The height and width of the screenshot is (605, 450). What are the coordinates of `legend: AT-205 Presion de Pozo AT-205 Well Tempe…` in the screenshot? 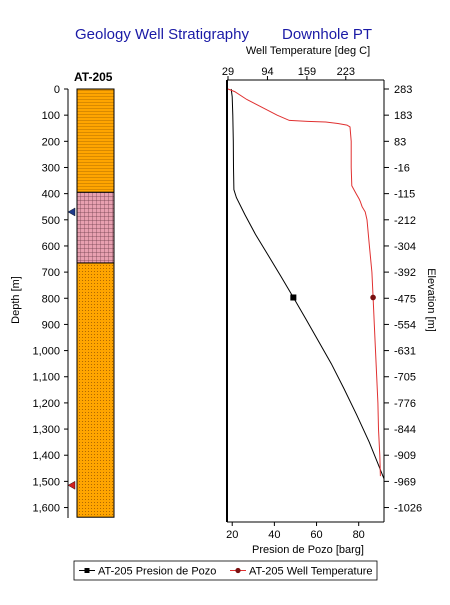 It's located at (225, 570).